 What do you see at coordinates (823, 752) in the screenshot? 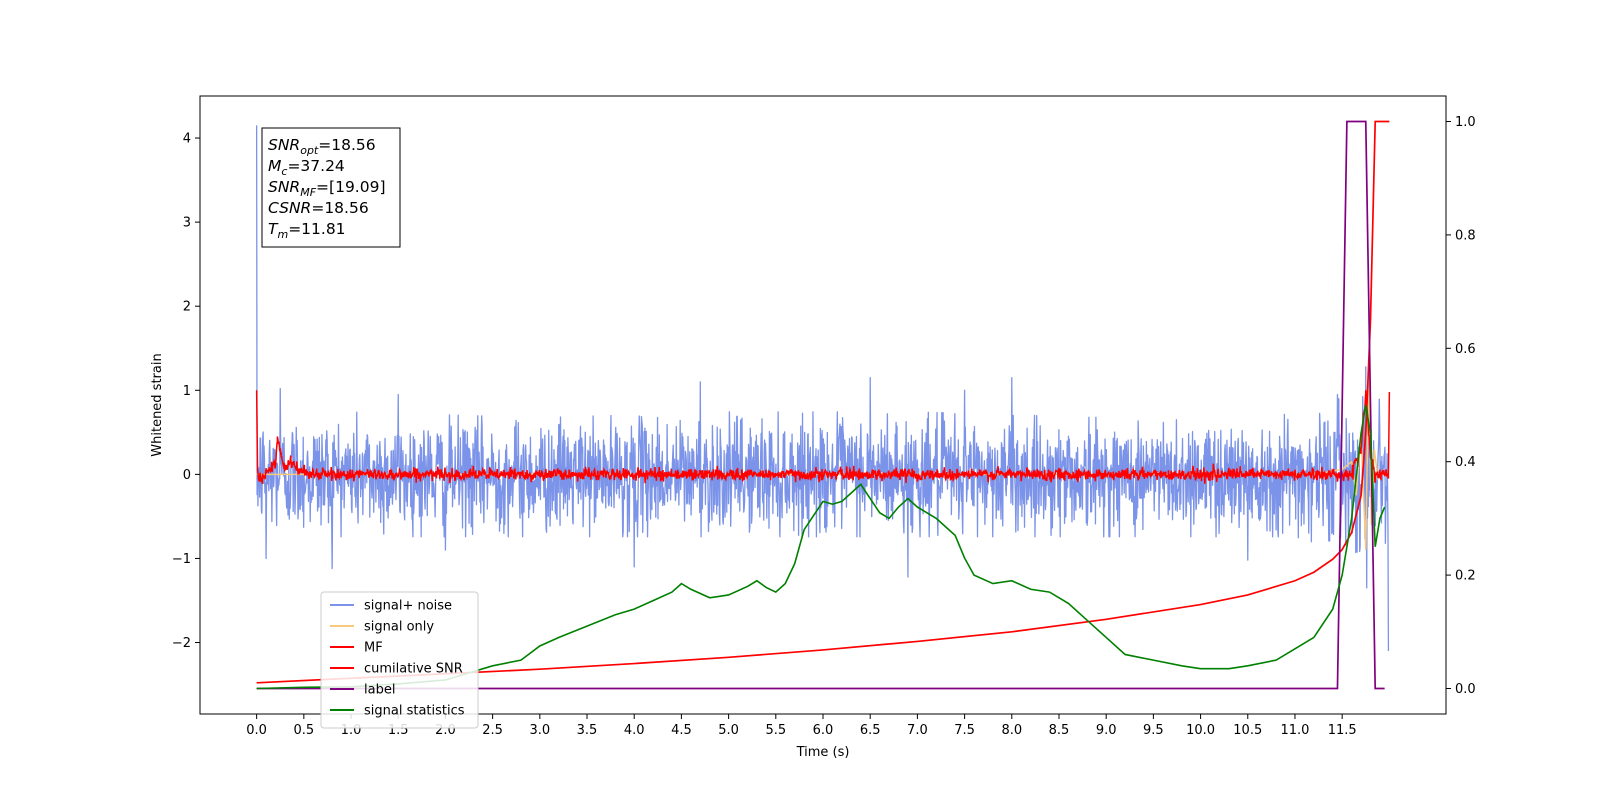
I see `x-axis-label: Time (s)` at bounding box center [823, 752].